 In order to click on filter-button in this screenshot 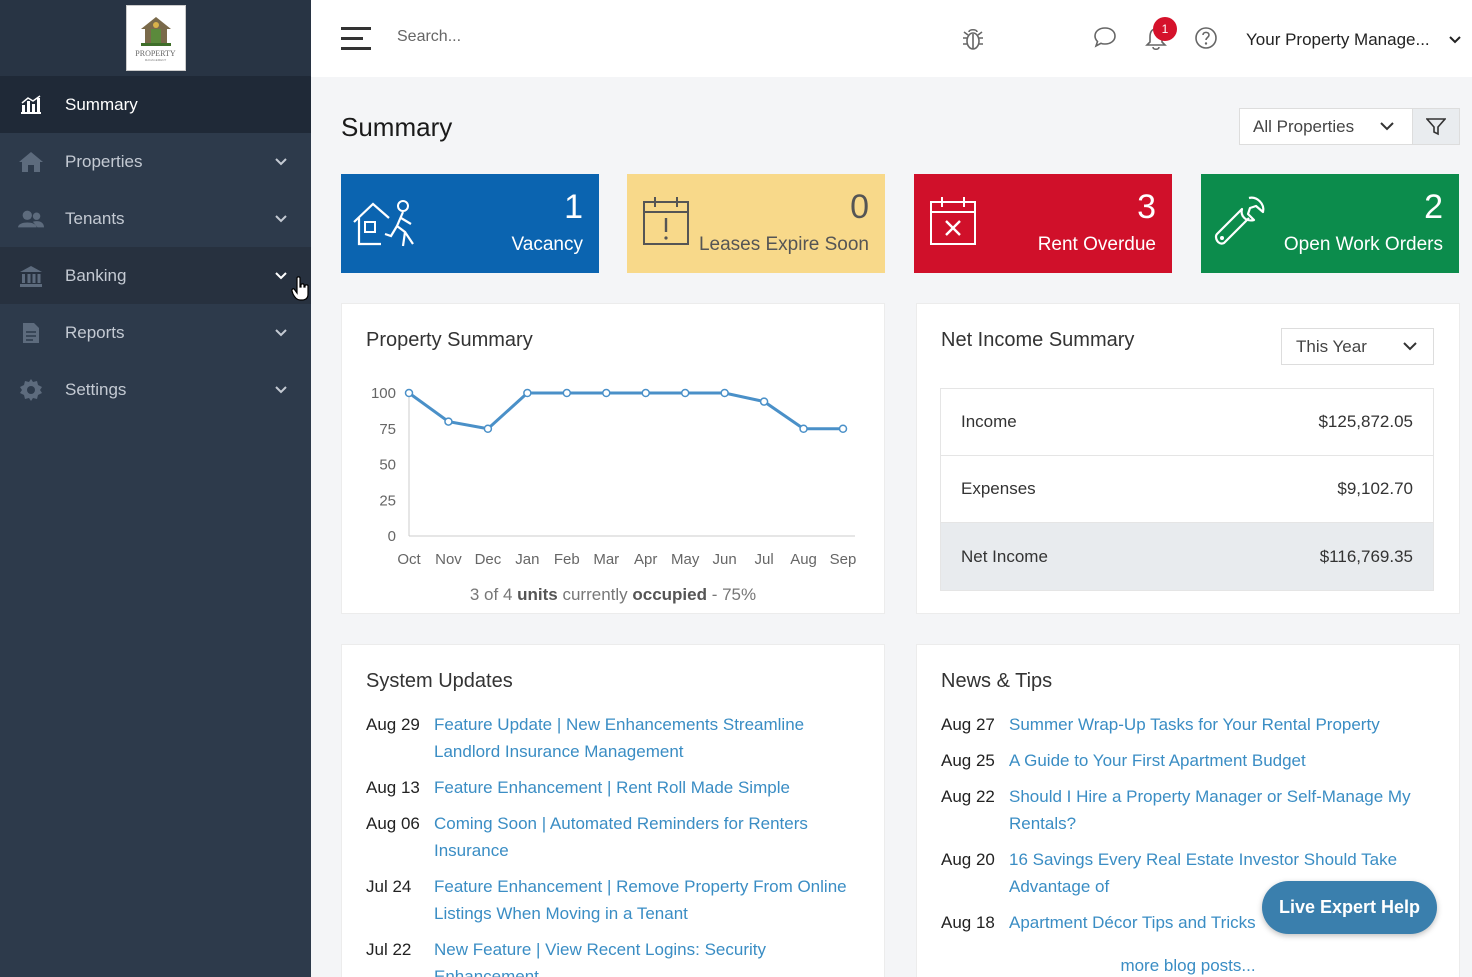, I will do `click(1436, 126)`.